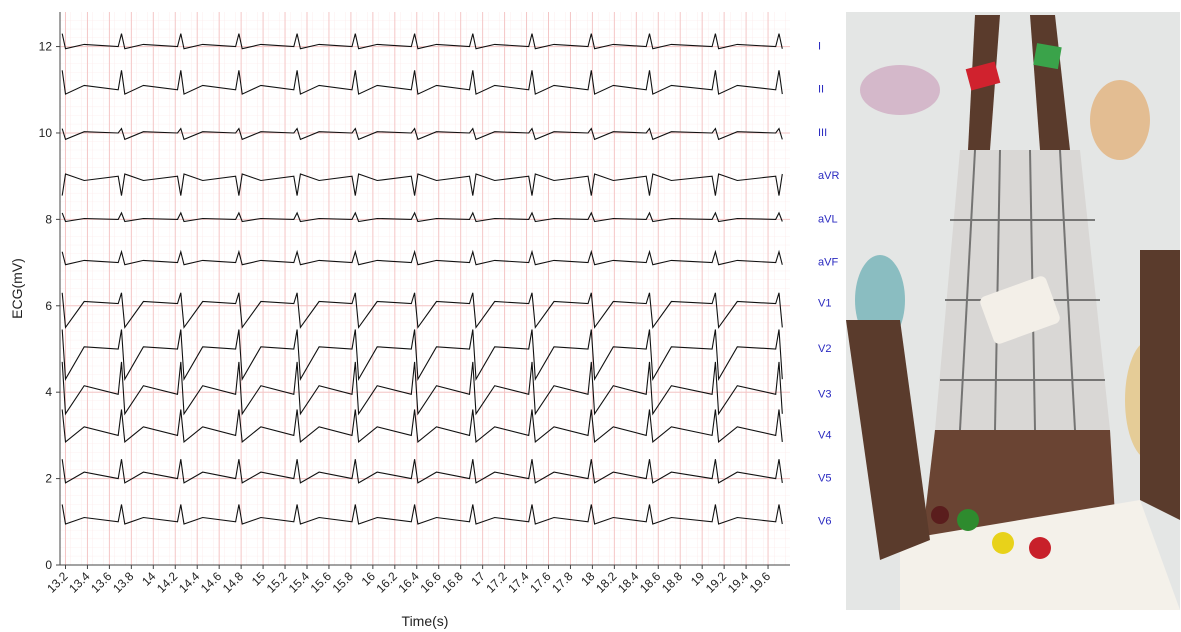 This screenshot has width=1181, height=632. I want to click on x-tick-label: 14.6, so click(211, 582).